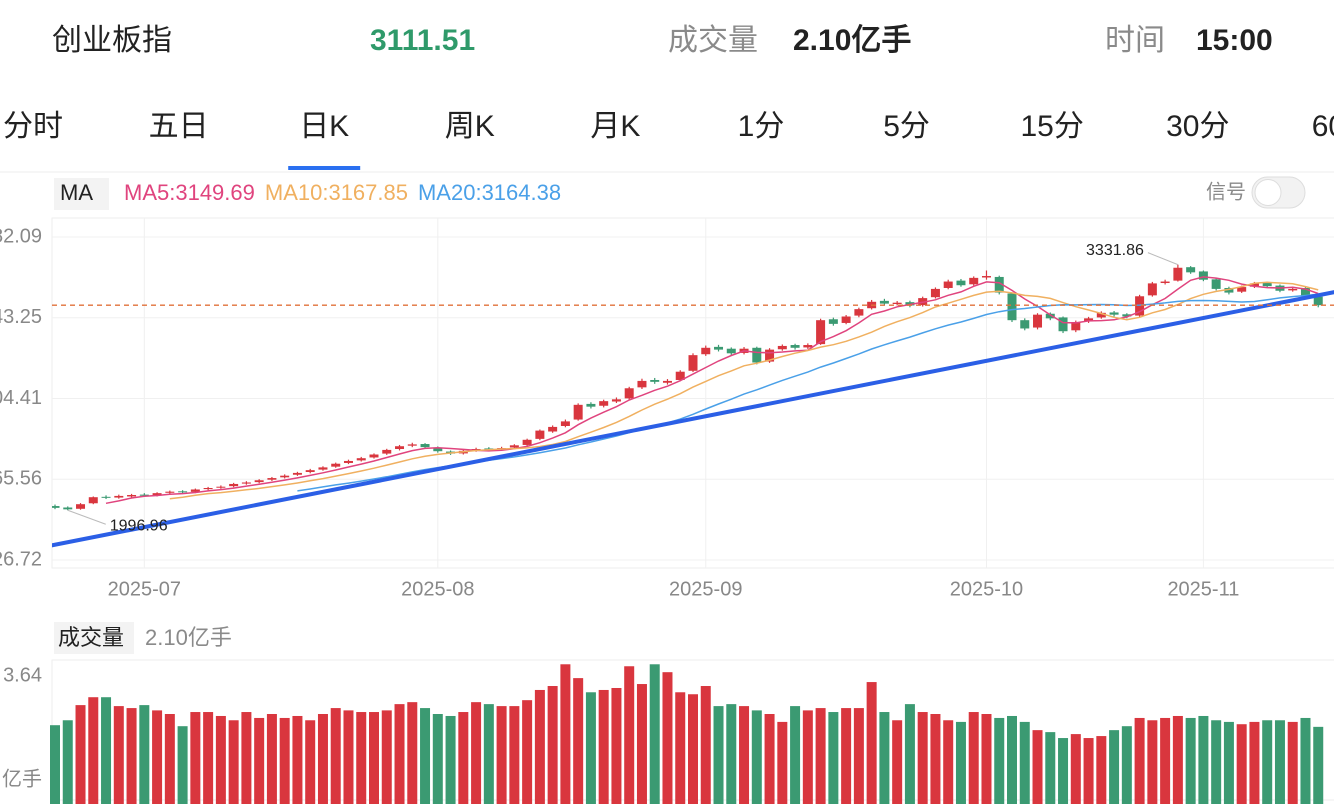 This screenshot has width=1334, height=804. I want to click on tab: 15分, so click(1052, 126).